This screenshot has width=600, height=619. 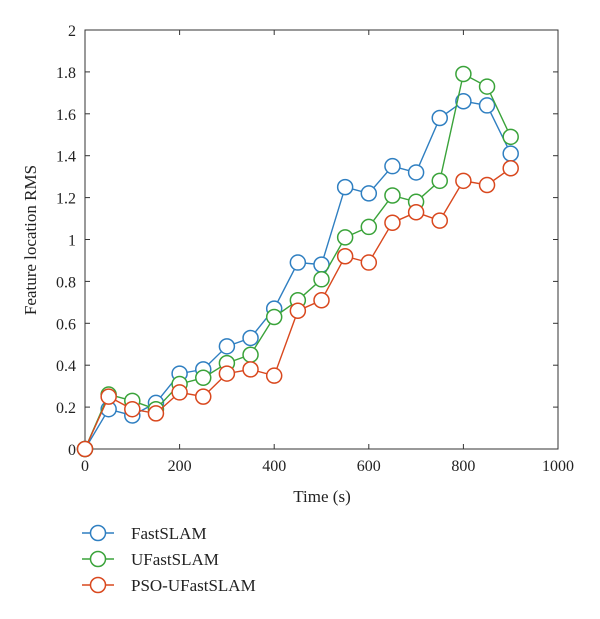 What do you see at coordinates (193, 585) in the screenshot?
I see `legend-label: PSO-UFastSLAM` at bounding box center [193, 585].